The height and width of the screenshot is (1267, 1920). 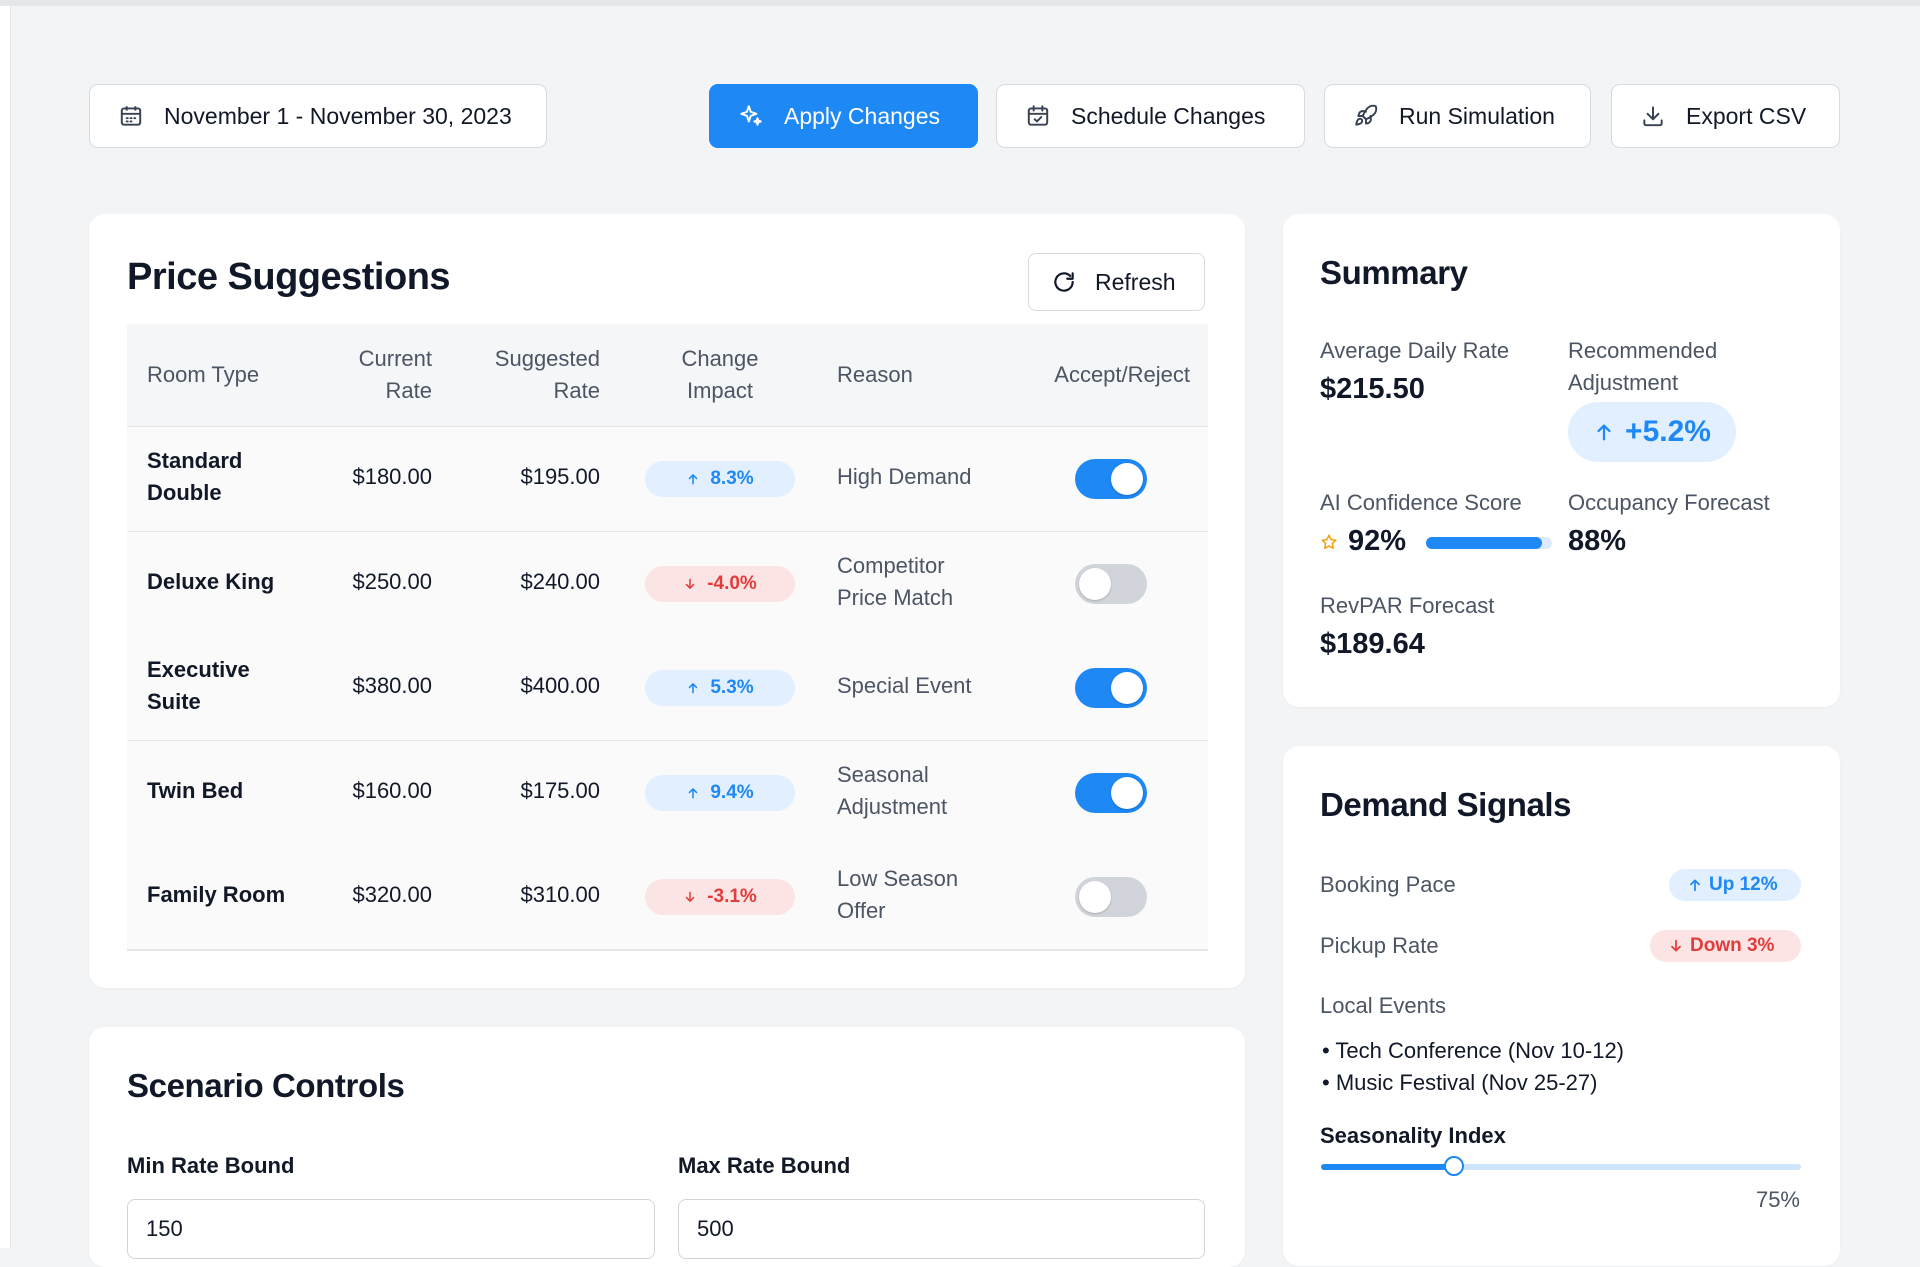 What do you see at coordinates (1653, 116) in the screenshot?
I see `download-icon` at bounding box center [1653, 116].